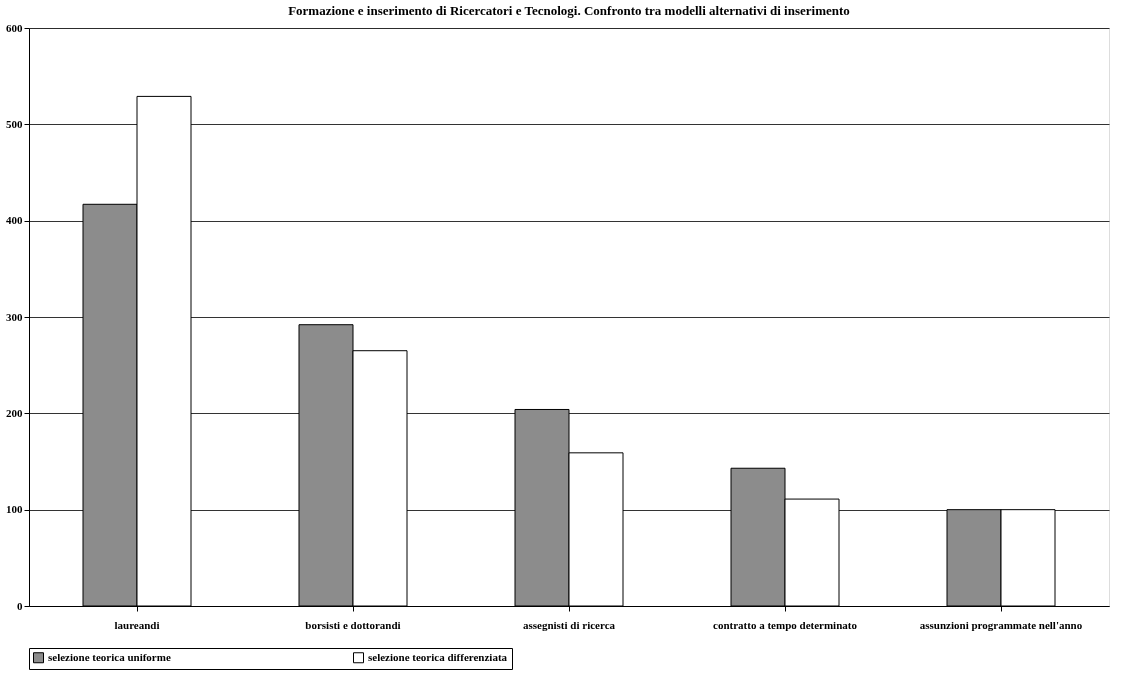 This screenshot has width=1138, height=700. I want to click on legend-label: selezione teorica differenziata, so click(438, 656).